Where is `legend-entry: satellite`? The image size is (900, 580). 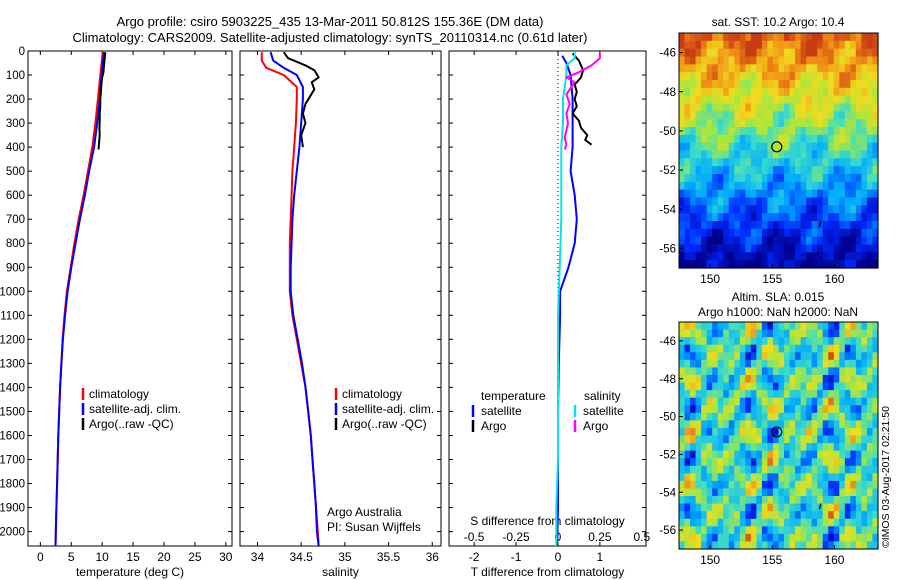 legend-entry: satellite is located at coordinates (501, 411).